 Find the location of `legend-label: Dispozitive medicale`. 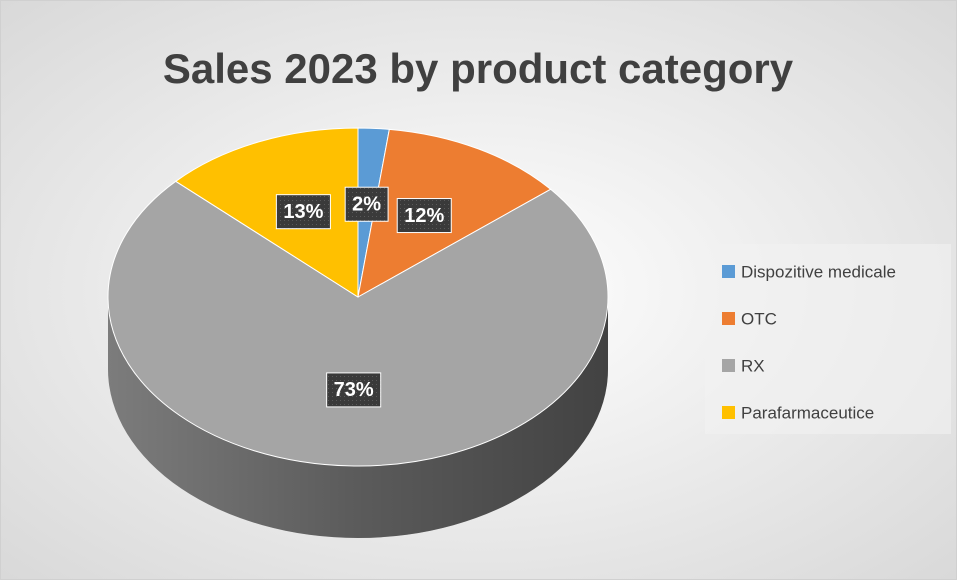

legend-label: Dispozitive medicale is located at coordinates (818, 271).